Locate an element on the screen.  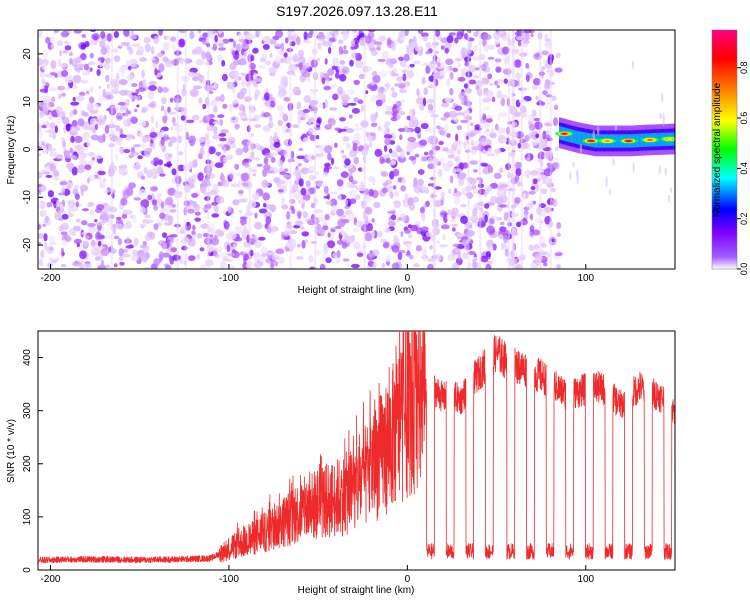
signal-band-slice is located at coordinates (618, 141).